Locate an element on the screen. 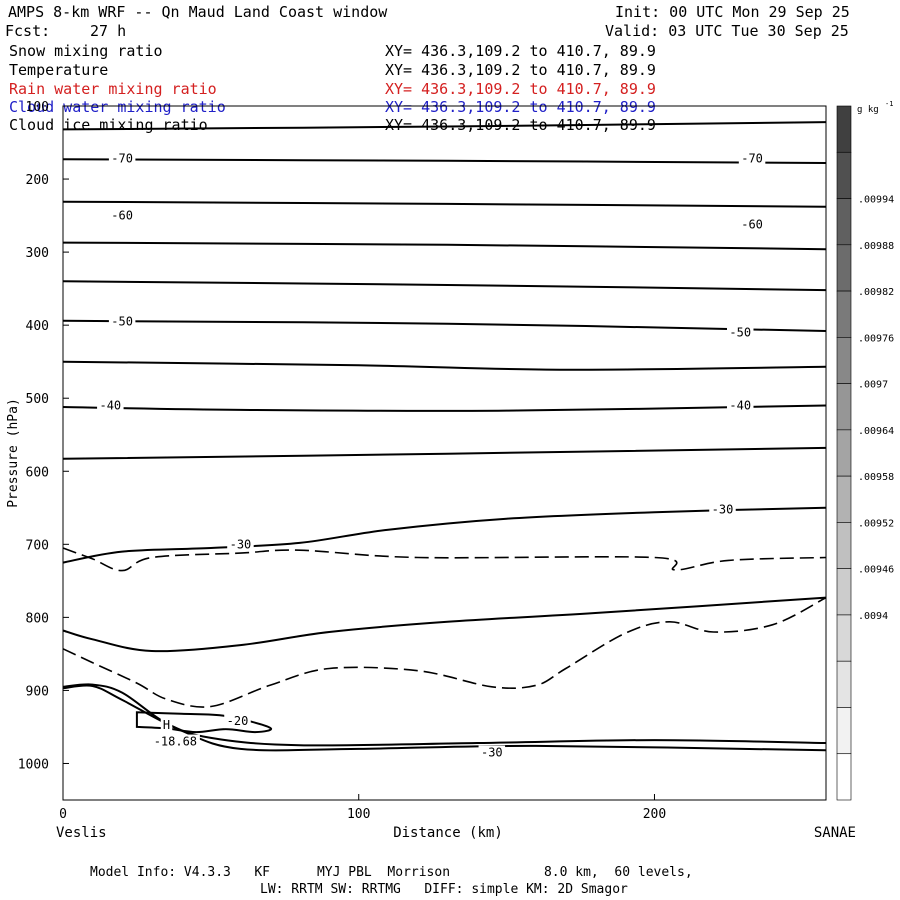  colorbar-tick-label: .00988 is located at coordinates (876, 246).